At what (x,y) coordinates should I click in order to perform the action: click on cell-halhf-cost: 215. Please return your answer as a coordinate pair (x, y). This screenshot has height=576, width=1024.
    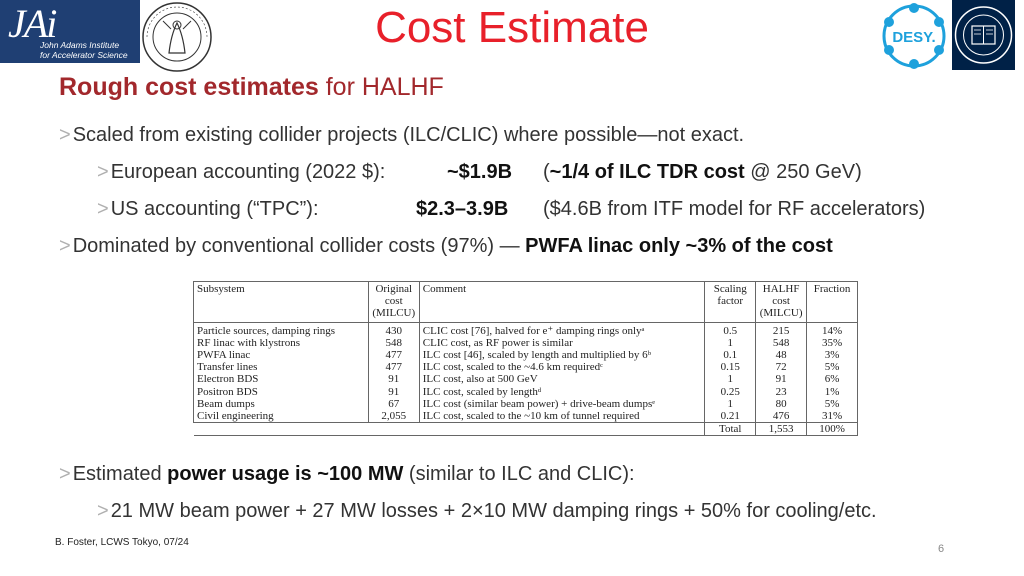
    Looking at the image, I should click on (781, 329).